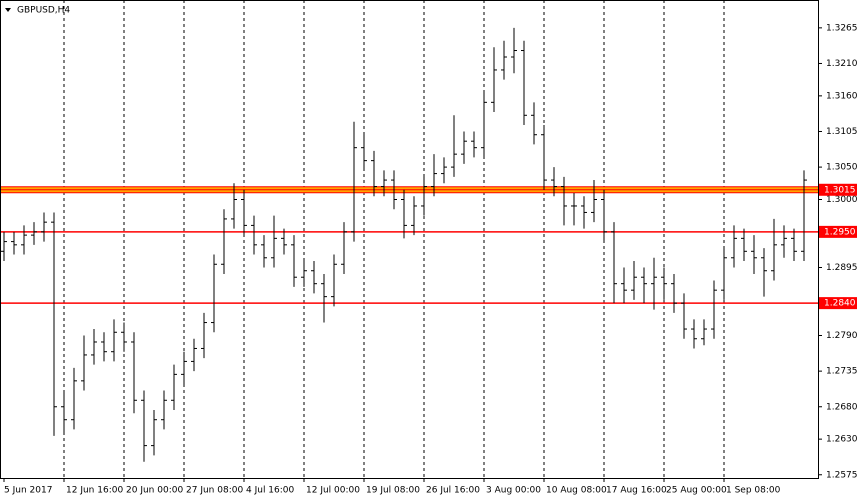 Image resolution: width=860 pixels, height=500 pixels. I want to click on x-tick-label: 25 Aug 00:00, so click(696, 491).